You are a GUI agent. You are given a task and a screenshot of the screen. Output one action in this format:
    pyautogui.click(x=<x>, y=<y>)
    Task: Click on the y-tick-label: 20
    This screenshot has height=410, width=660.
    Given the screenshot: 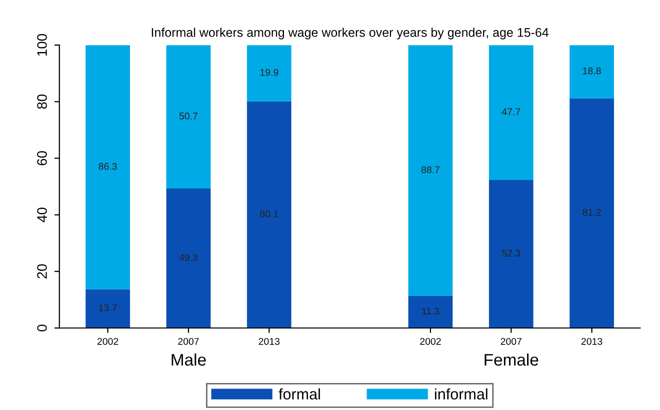 What is the action you would take?
    pyautogui.click(x=42, y=271)
    